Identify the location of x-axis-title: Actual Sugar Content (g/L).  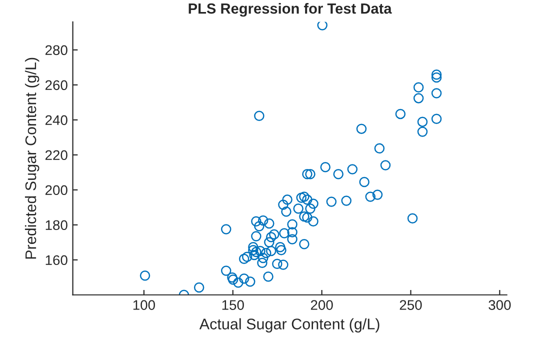
(289, 325).